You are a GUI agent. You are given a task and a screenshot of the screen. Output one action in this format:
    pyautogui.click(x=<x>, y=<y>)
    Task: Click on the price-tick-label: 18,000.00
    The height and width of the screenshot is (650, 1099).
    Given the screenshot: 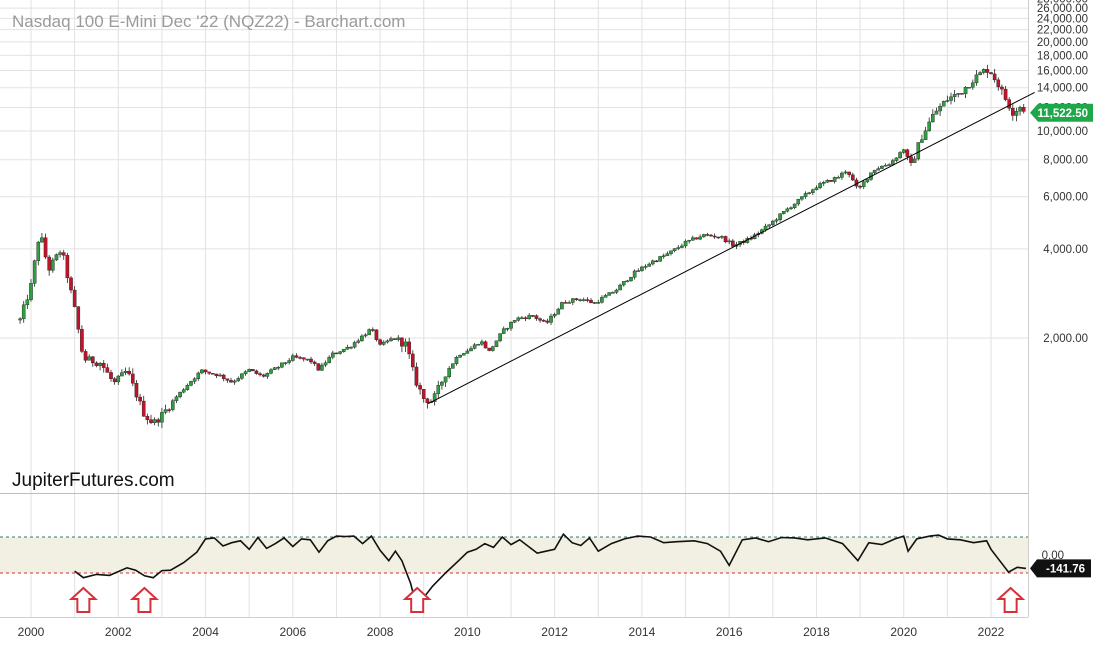 What is the action you would take?
    pyautogui.click(x=1062, y=56)
    